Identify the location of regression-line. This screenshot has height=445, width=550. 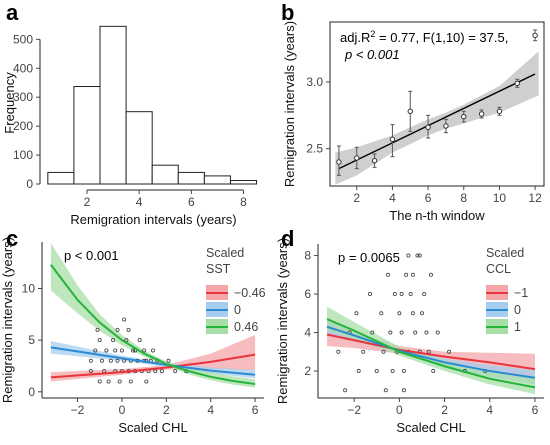
(437, 121).